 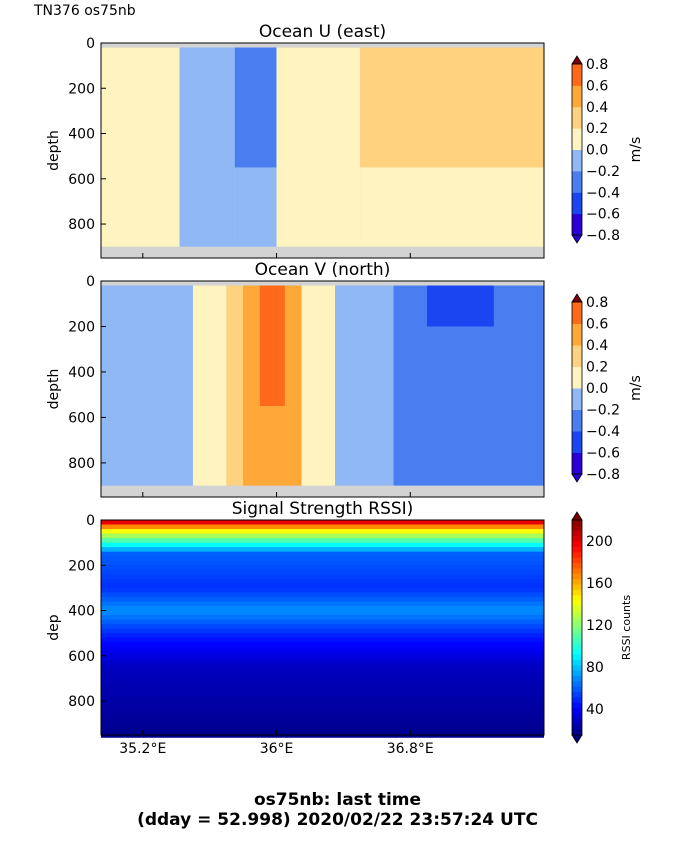 What do you see at coordinates (337, 800) in the screenshot?
I see `footer-line-1: os75nb: last time` at bounding box center [337, 800].